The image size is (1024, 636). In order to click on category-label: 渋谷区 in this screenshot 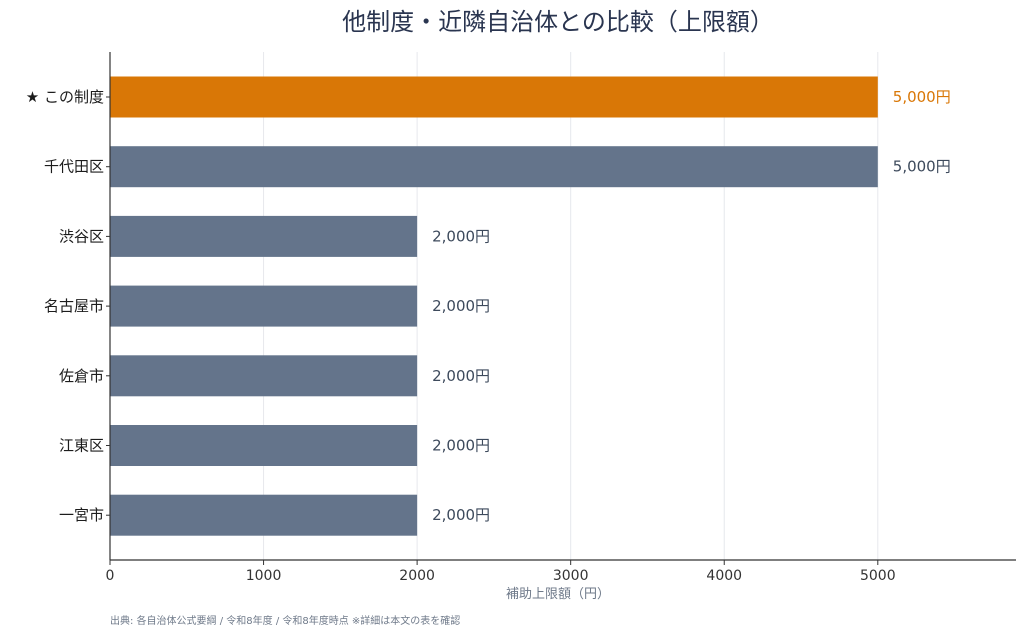, I will do `click(81, 236)`.